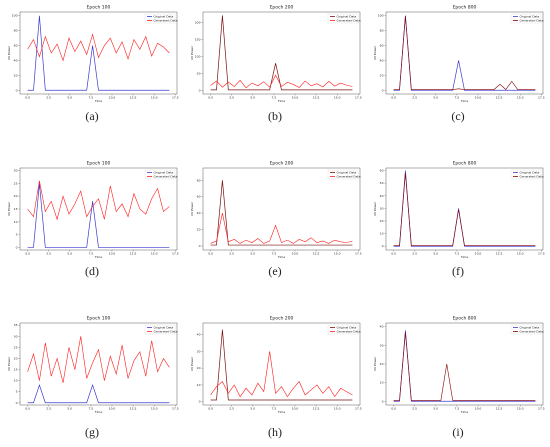 The height and width of the screenshot is (447, 550). I want to click on y-tick-label: 35, so click(16, 325).